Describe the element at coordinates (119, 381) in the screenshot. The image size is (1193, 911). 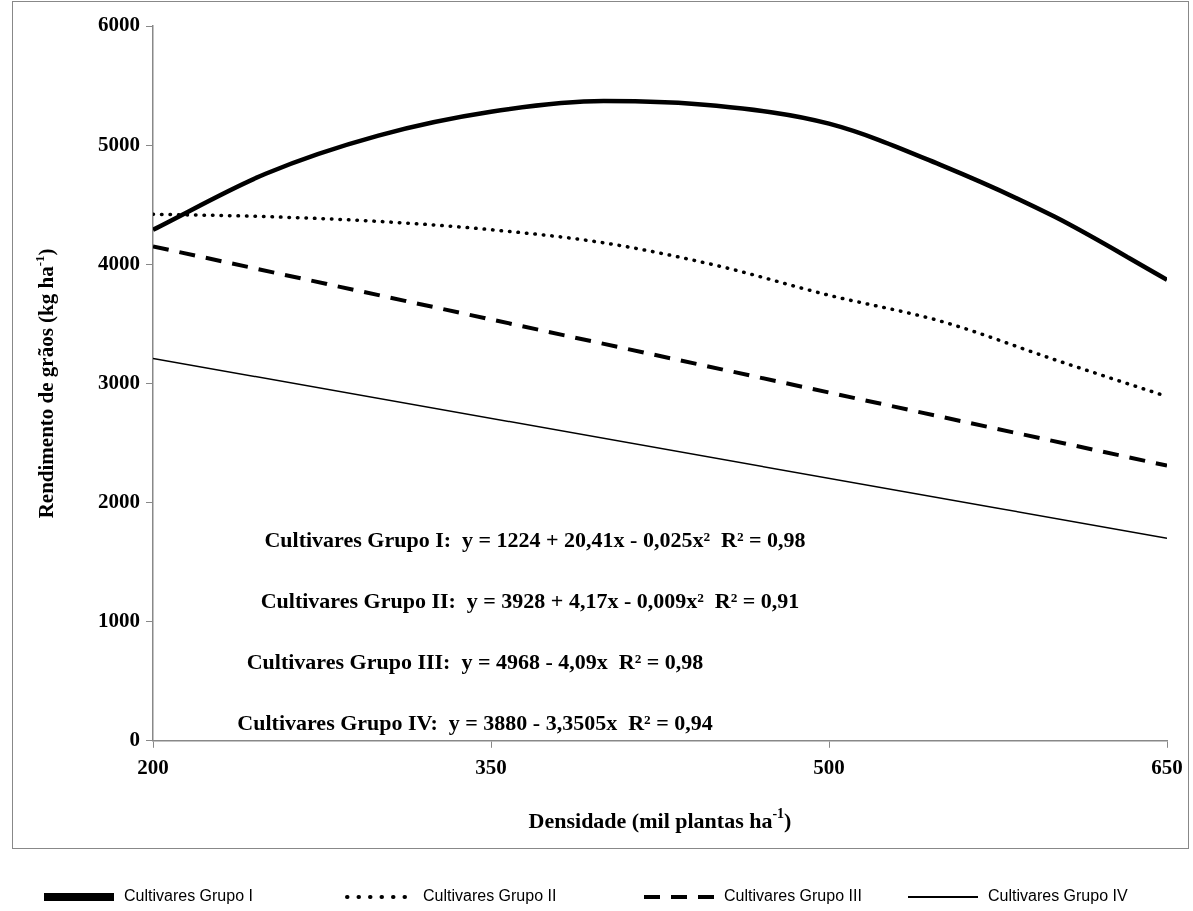
I see `y-tick-label: 3000` at that location.